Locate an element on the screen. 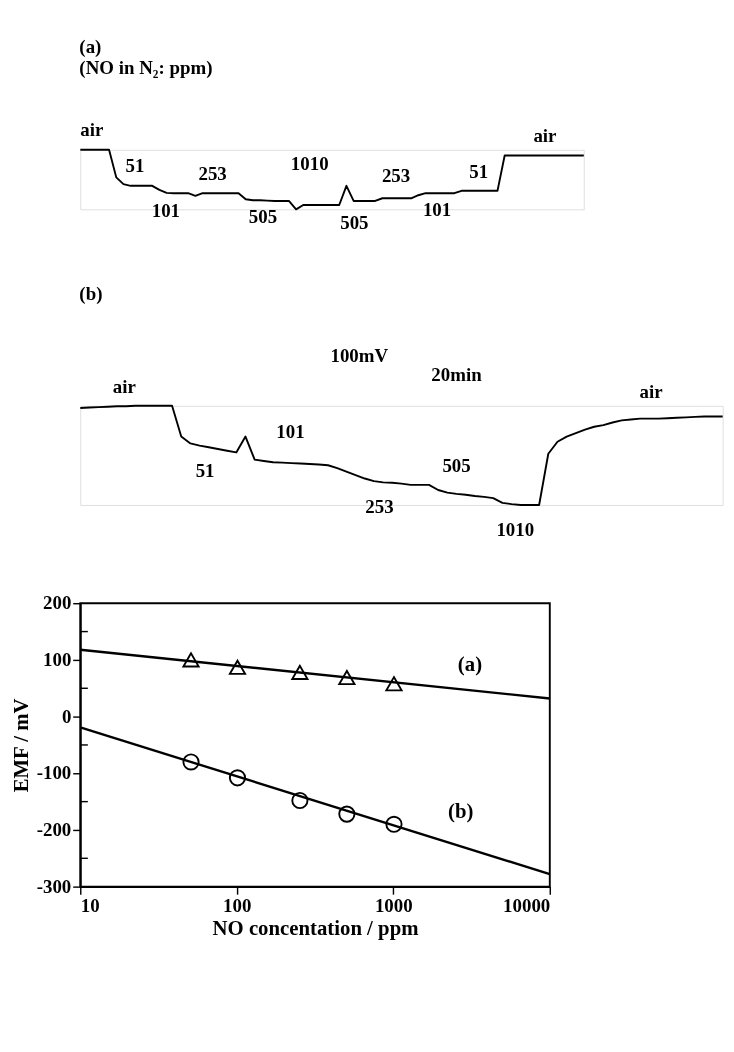 Image resolution: width=734 pixels, height=1052 pixels. y-tick-label: 200 is located at coordinates (57, 603).